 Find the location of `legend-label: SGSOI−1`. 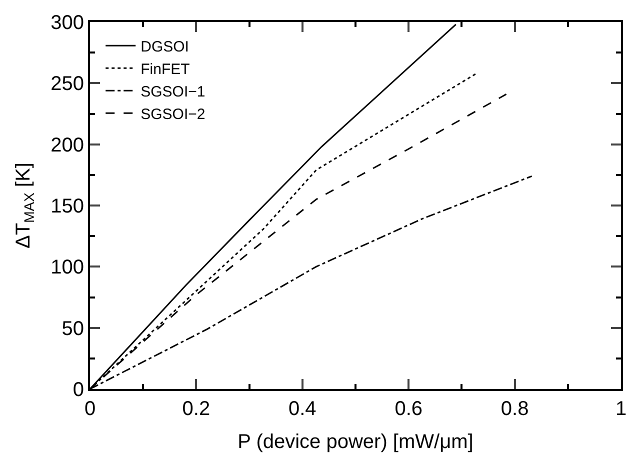

legend-label: SGSOI−1 is located at coordinates (173, 91).